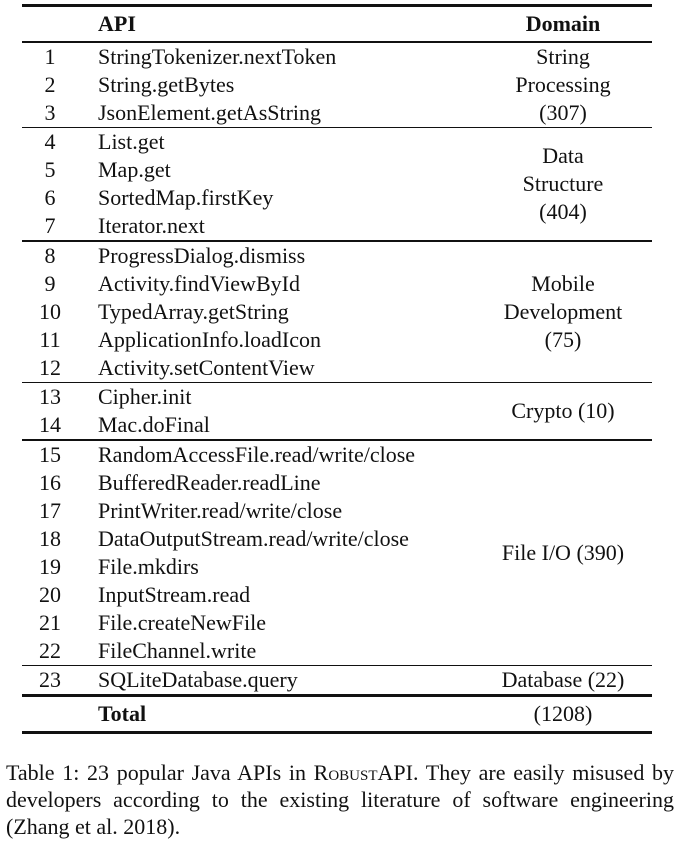 The width and height of the screenshot is (681, 855). Describe the element at coordinates (50, 197) in the screenshot. I see `row-number: 6` at that location.